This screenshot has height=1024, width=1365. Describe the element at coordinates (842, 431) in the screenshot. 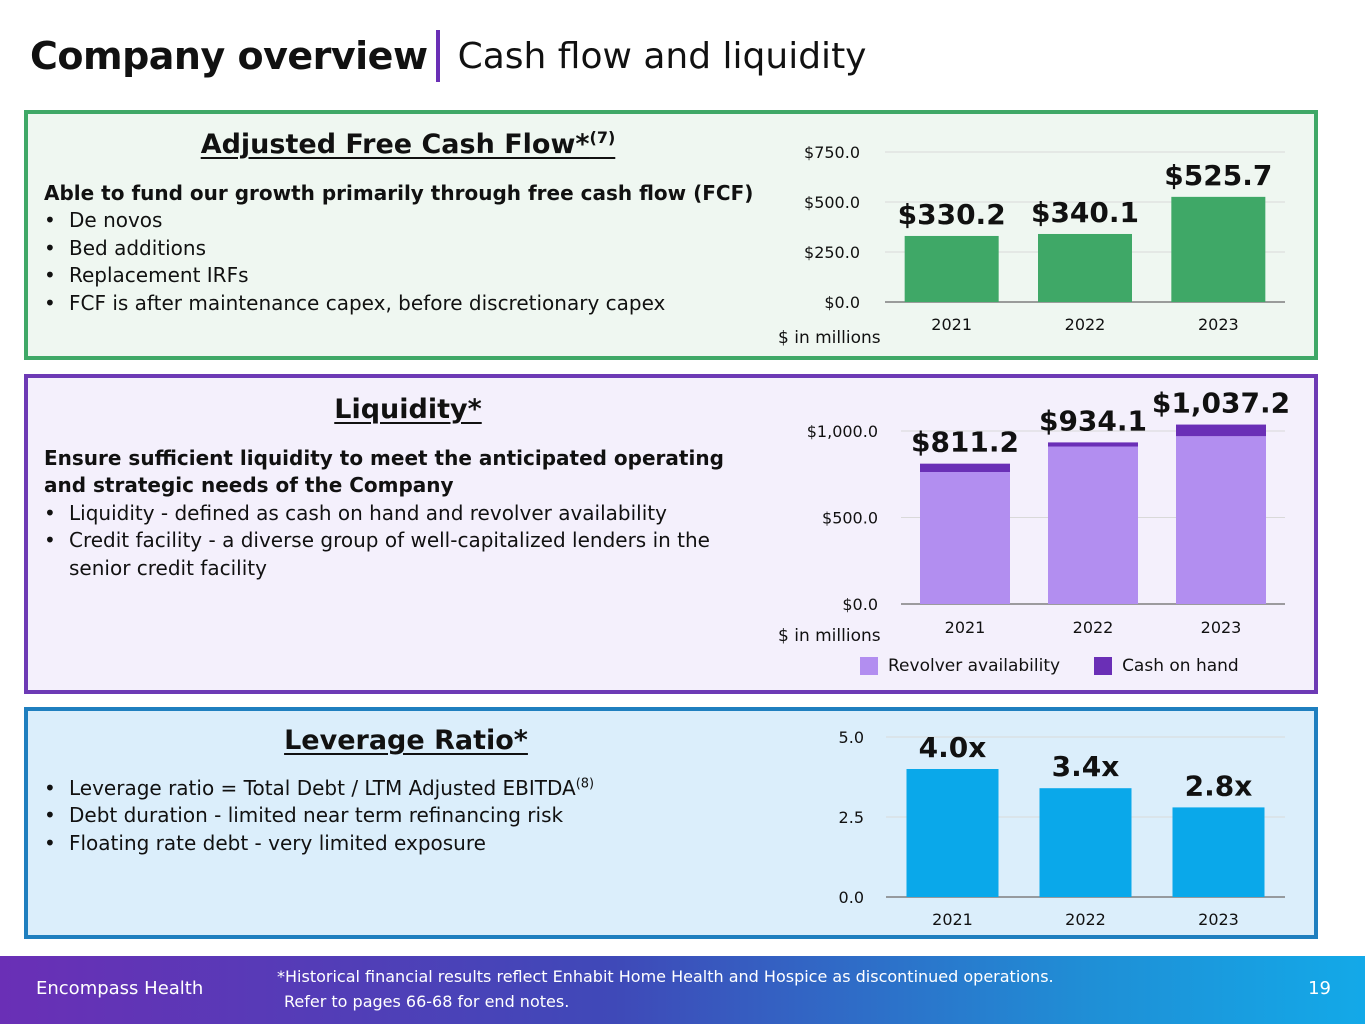

I see `y-tick-label: $1,000.0` at that location.